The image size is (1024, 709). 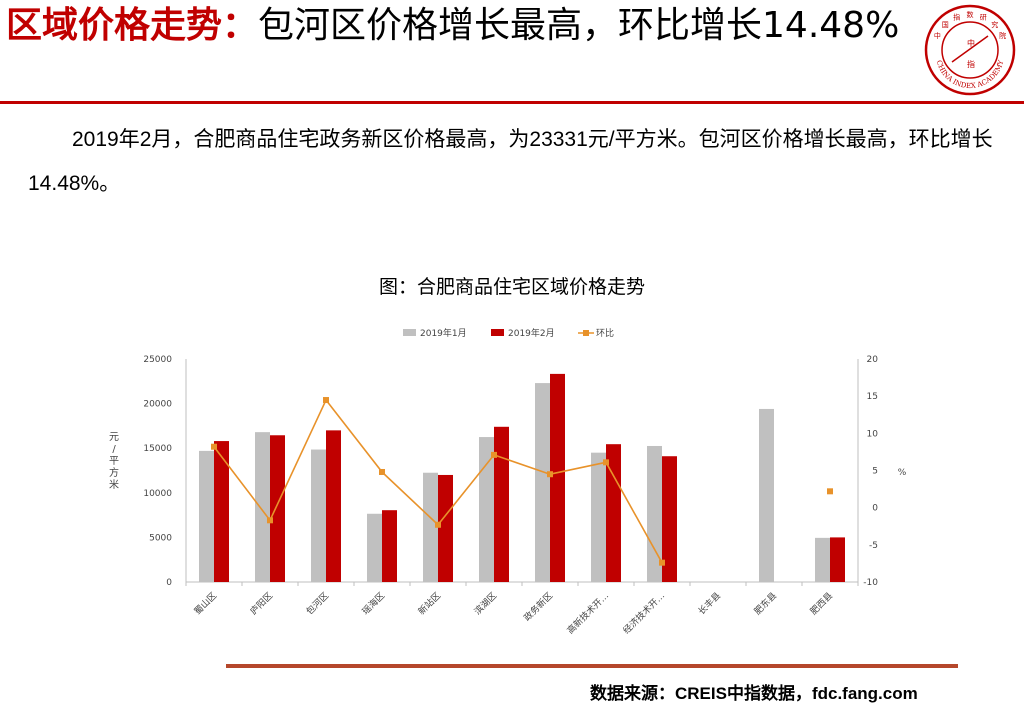 I want to click on x-tick-label: 庐阳区, so click(x=262, y=604).